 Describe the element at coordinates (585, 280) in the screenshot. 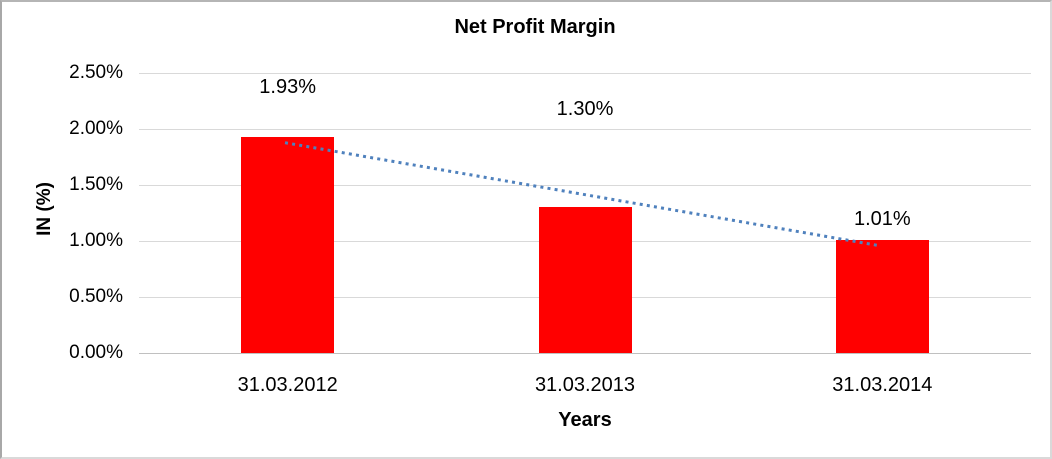

I see `bar-31.03.2013` at that location.